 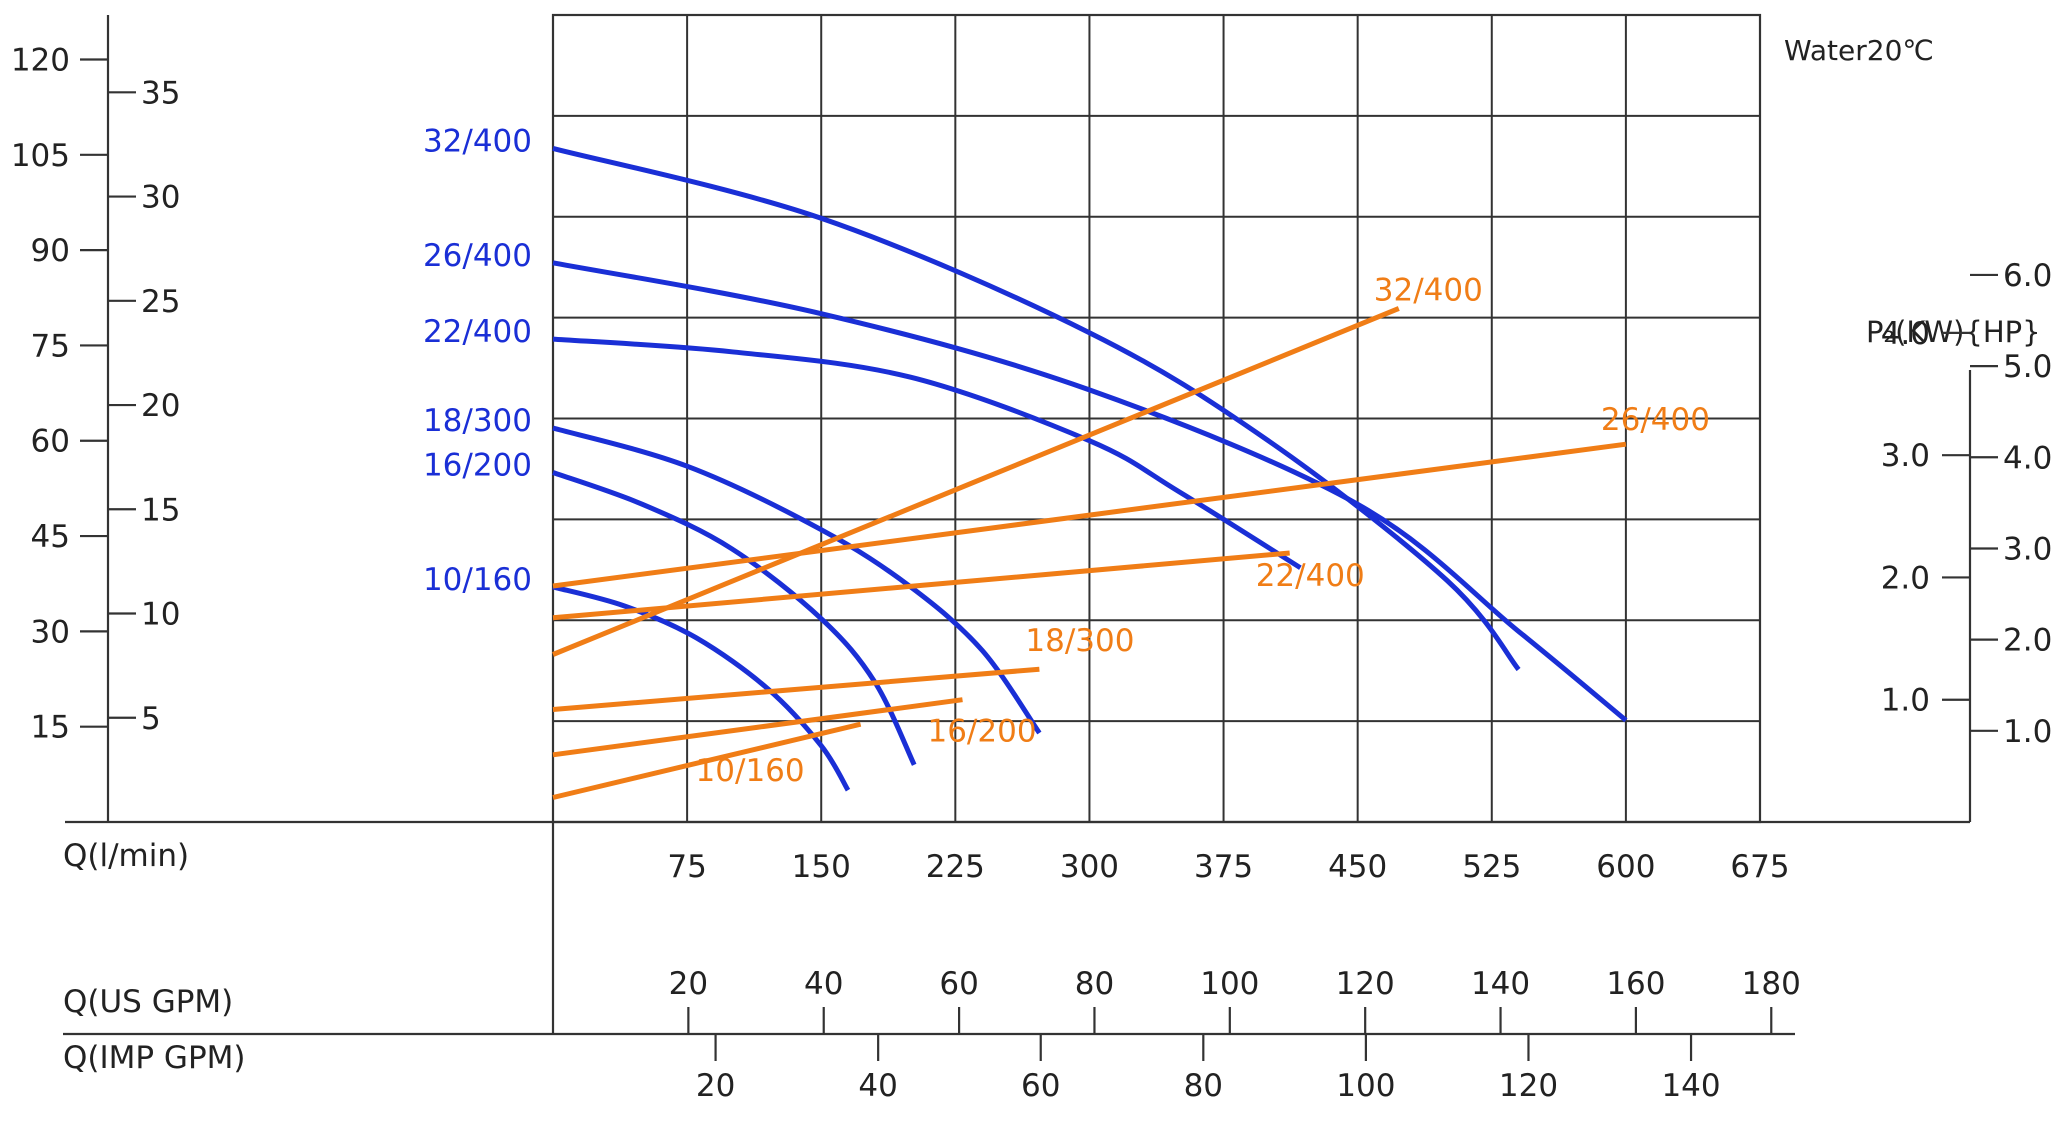 What do you see at coordinates (1905, 456) in the screenshot?
I see `power-kw-tick-label: 3.0` at bounding box center [1905, 456].